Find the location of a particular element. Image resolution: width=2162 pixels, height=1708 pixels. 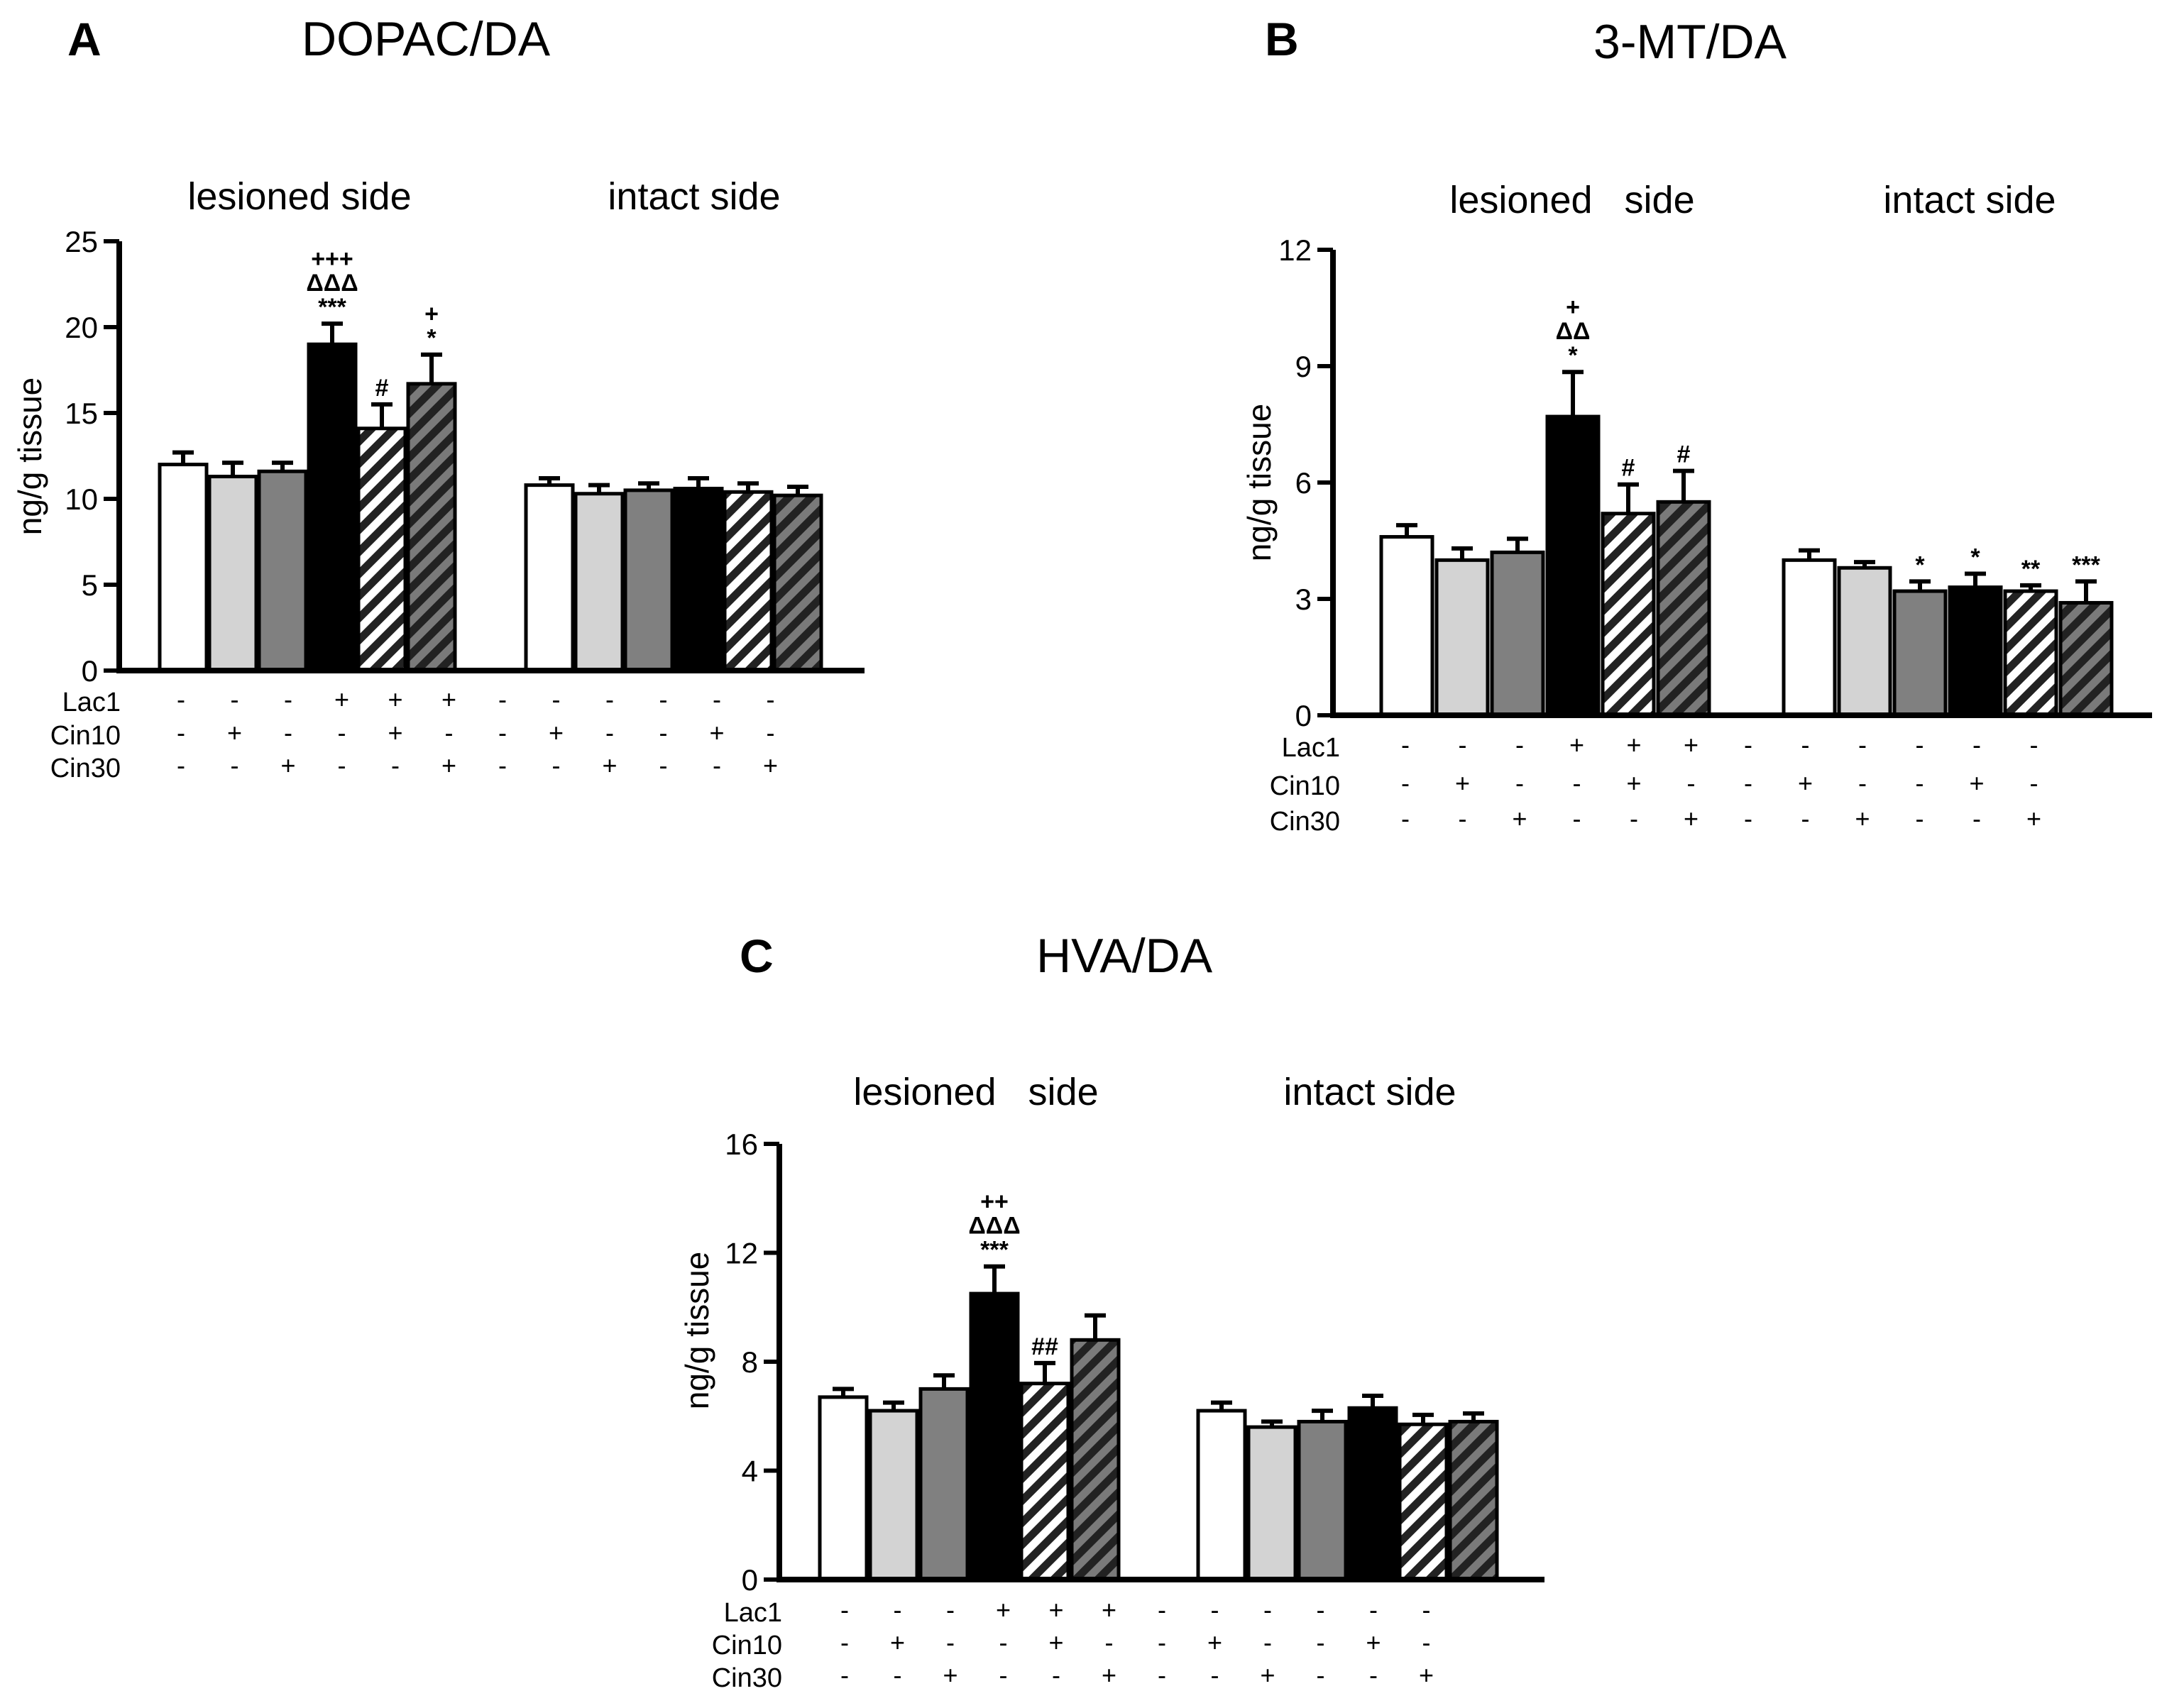

y-tick-label: 25 is located at coordinates (81, 241).